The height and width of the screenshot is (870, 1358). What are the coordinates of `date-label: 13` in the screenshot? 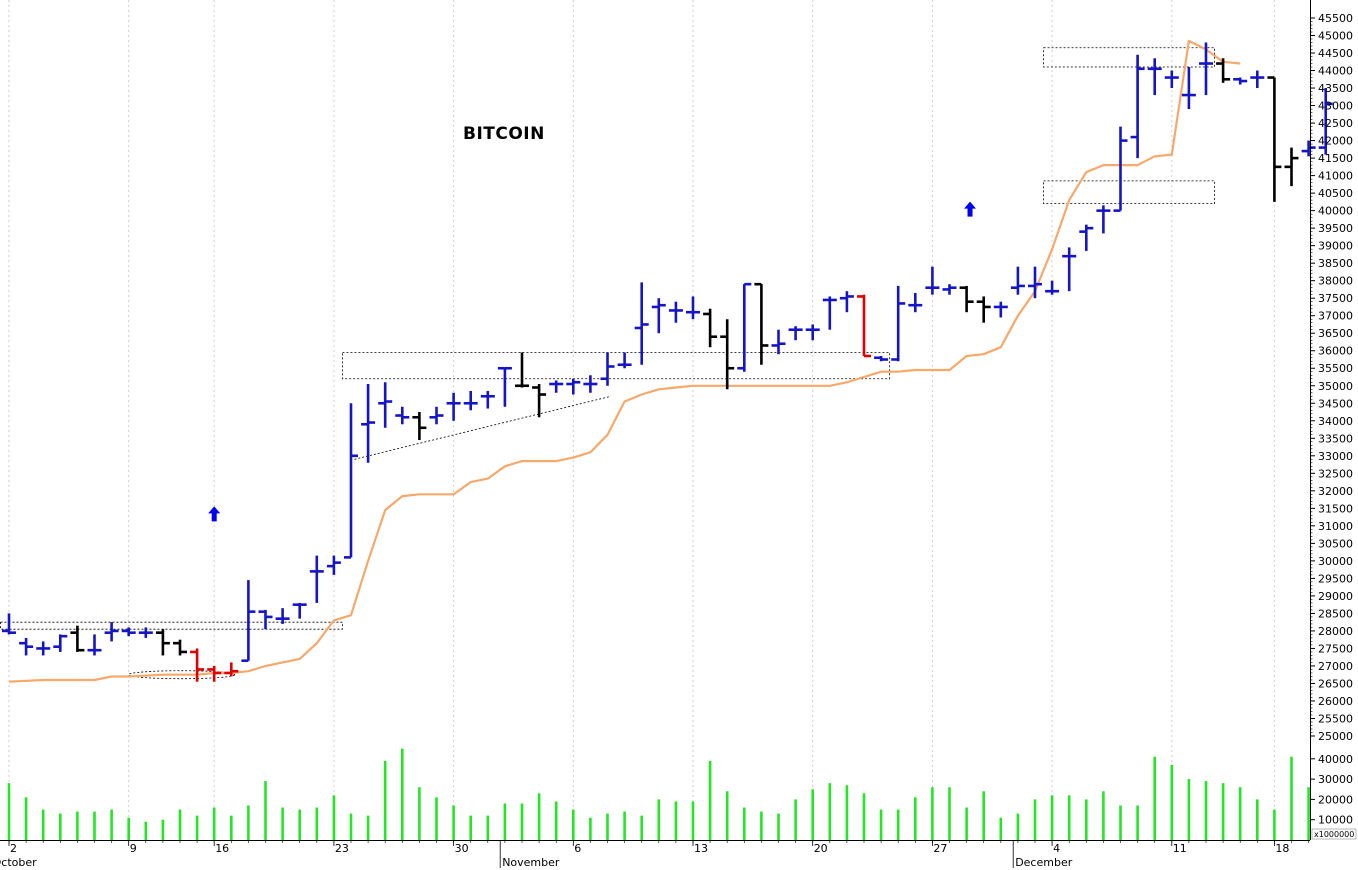 It's located at (701, 848).